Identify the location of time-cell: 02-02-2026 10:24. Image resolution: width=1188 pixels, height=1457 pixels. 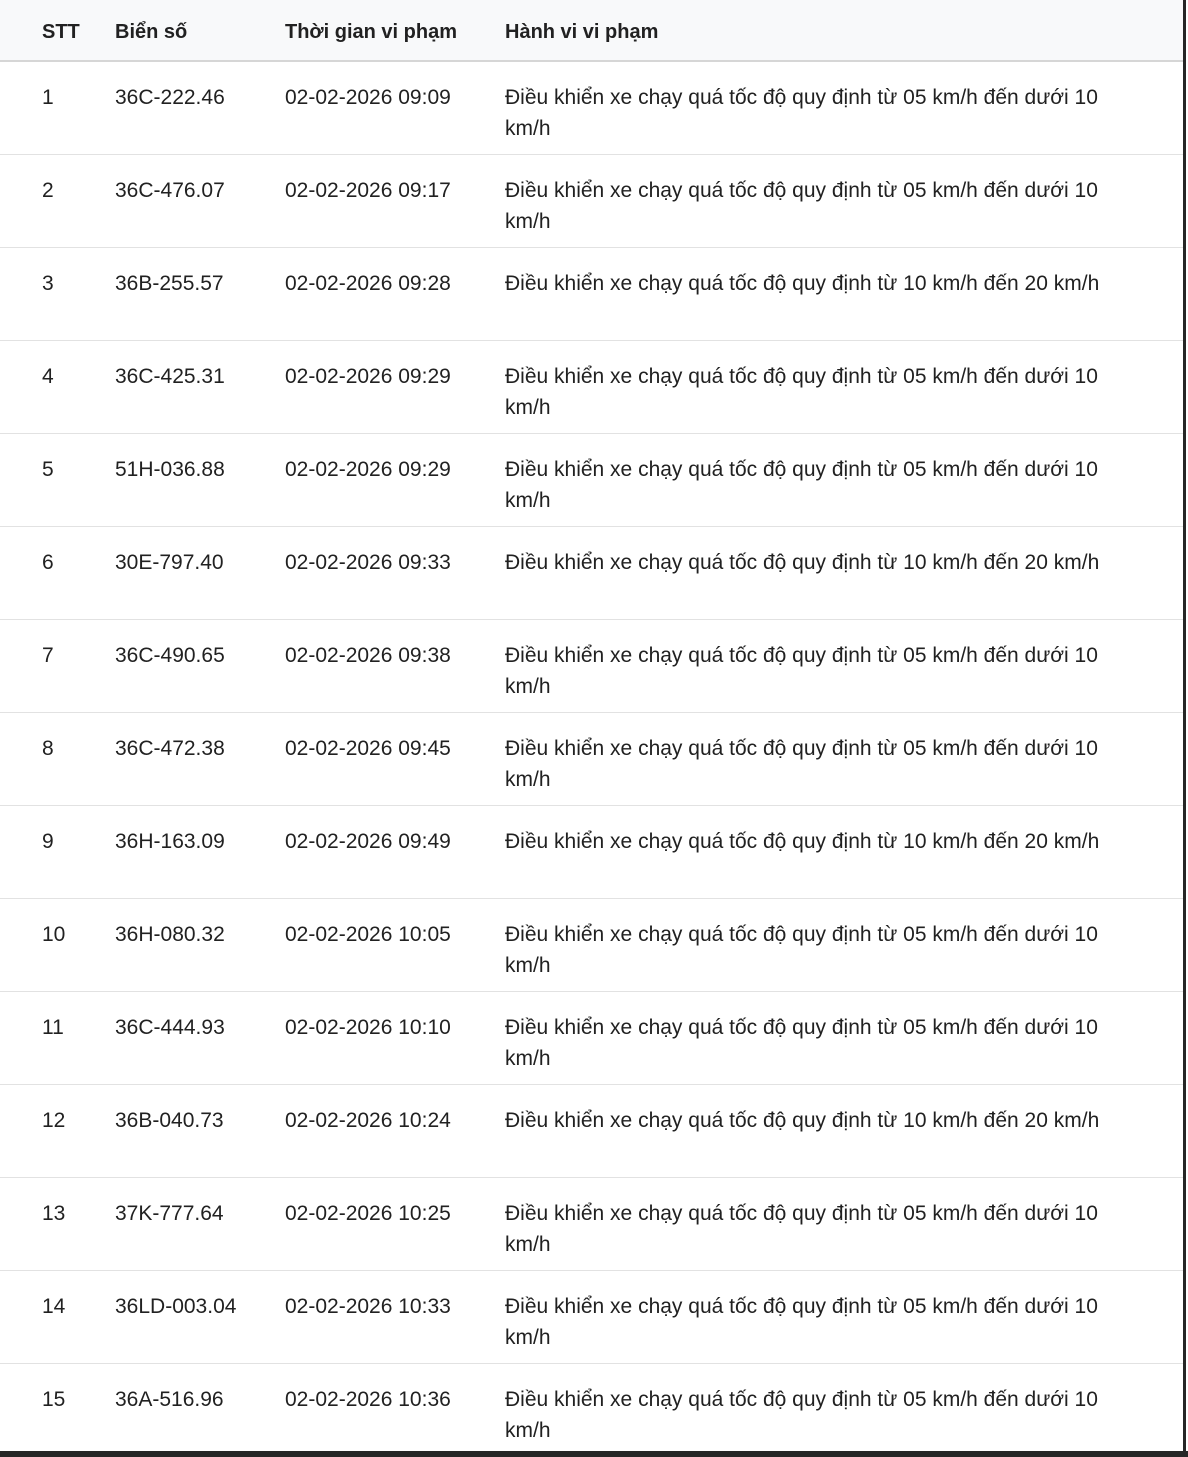
(395, 1131).